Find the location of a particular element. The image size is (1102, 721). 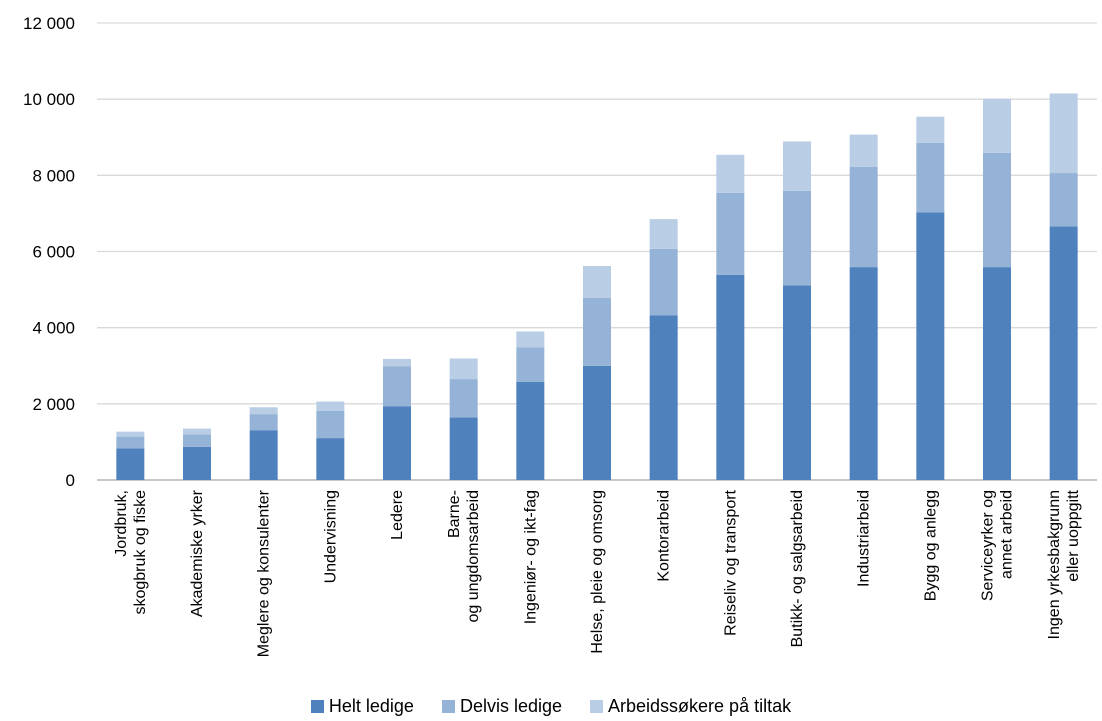

category-label: Serviceyrker og annet arbeid is located at coordinates (998, 545).